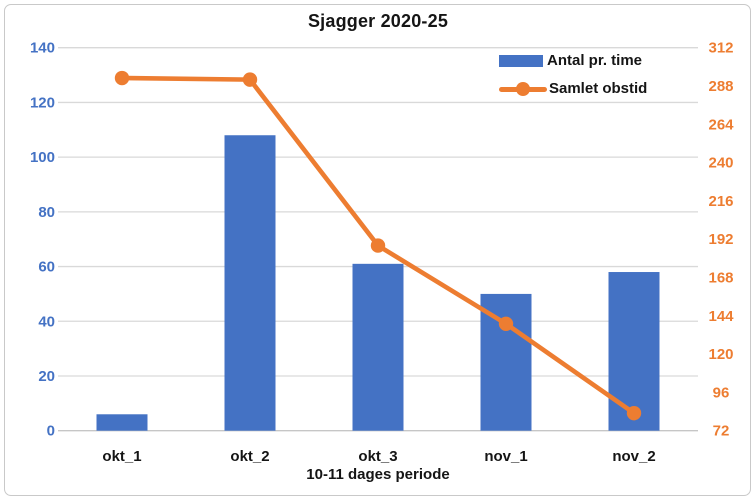 Image resolution: width=756 pixels, height=500 pixels. What do you see at coordinates (42, 48) in the screenshot?
I see `y-axis-left-tick-label: 140` at bounding box center [42, 48].